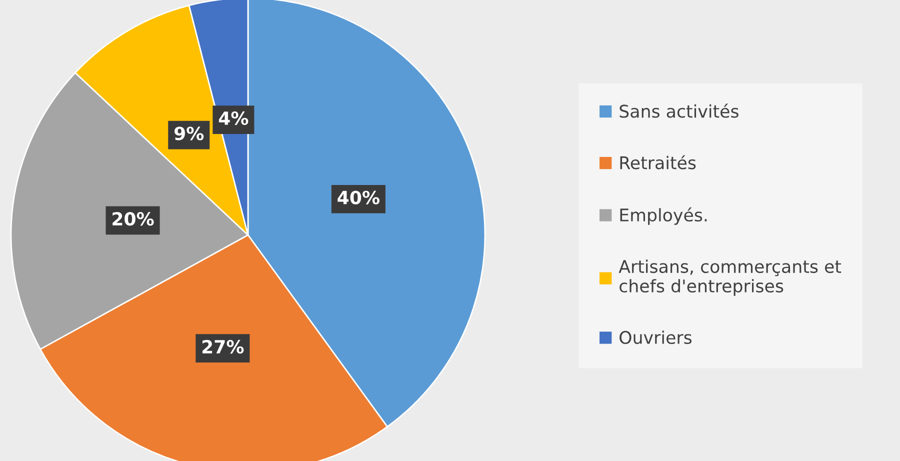 The image size is (900, 461). What do you see at coordinates (233, 118) in the screenshot?
I see `data-label: 4%` at bounding box center [233, 118].